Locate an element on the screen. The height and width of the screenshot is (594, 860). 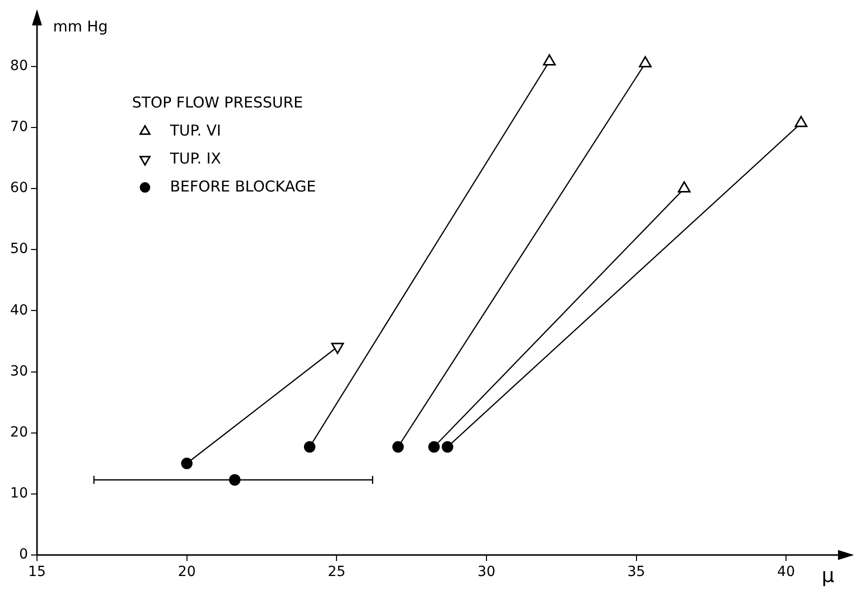
legend-label: TUP. VI is located at coordinates (195, 130).